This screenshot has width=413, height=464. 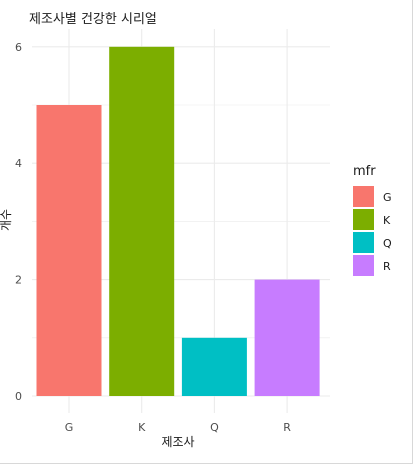 What do you see at coordinates (69, 250) in the screenshot?
I see `bar-G` at bounding box center [69, 250].